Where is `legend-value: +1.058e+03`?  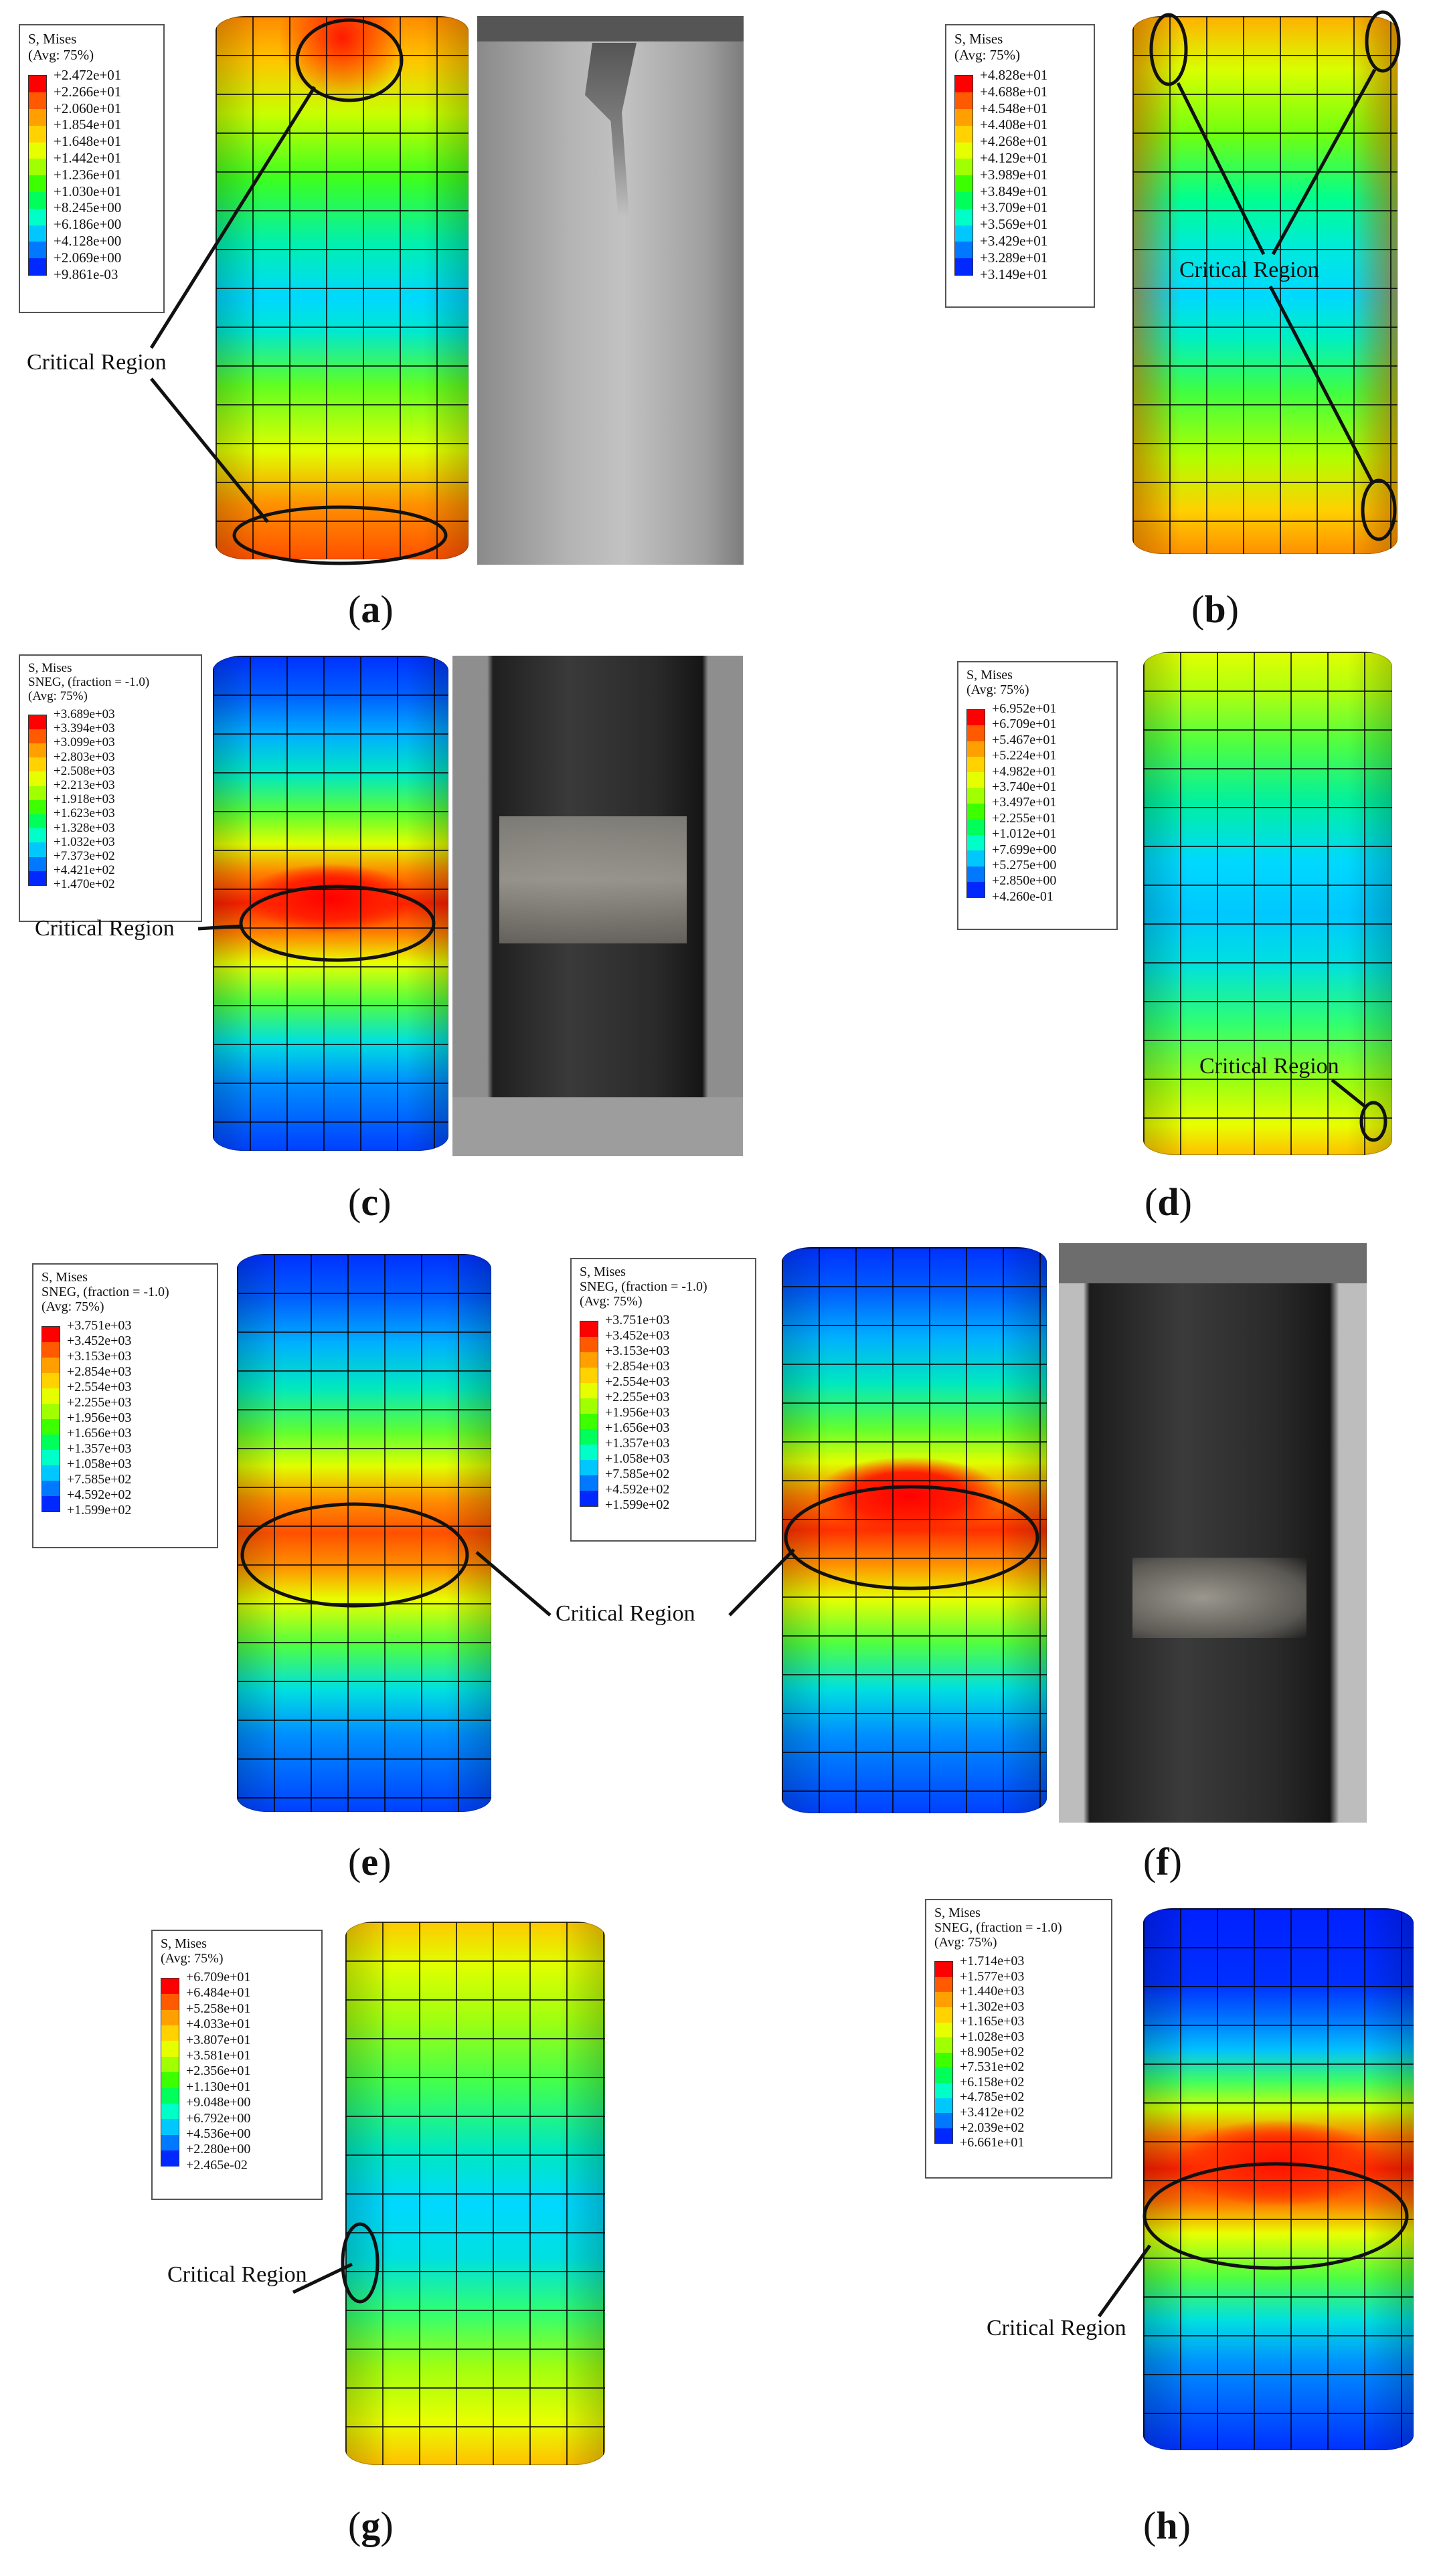
legend-value: +1.058e+03 is located at coordinates (638, 1458).